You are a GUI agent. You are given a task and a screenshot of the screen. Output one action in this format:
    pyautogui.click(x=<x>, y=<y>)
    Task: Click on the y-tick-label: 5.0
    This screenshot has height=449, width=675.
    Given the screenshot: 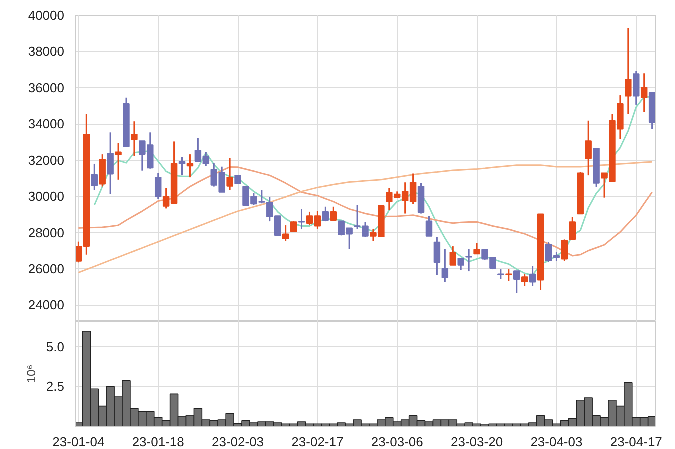 What is the action you would take?
    pyautogui.click(x=55, y=346)
    